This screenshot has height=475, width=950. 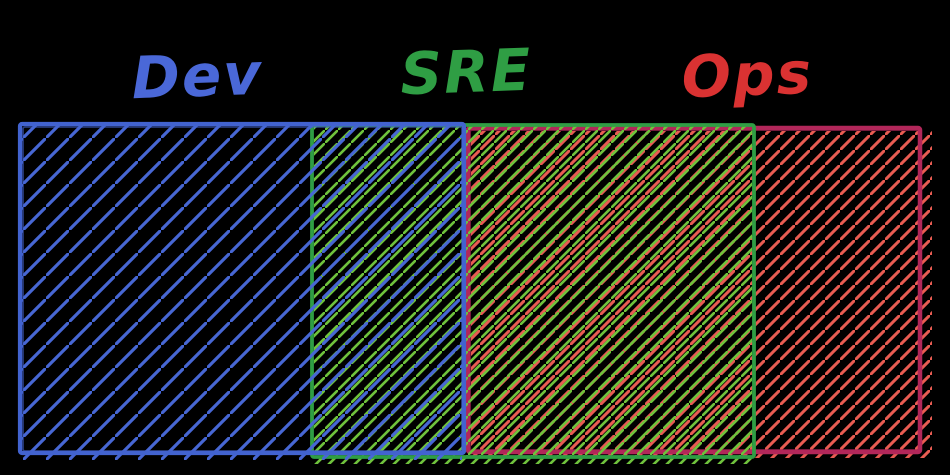 What do you see at coordinates (747, 75) in the screenshot?
I see `ops-label: Ops` at bounding box center [747, 75].